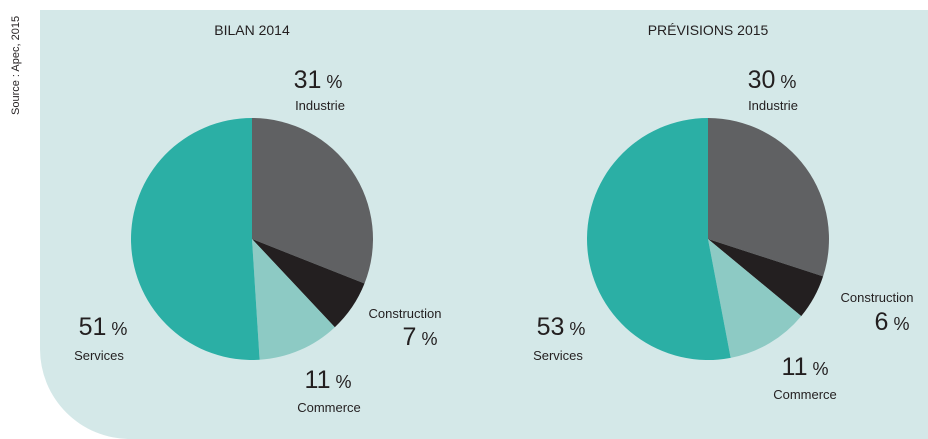  What do you see at coordinates (551, 327) in the screenshot?
I see `value-number: 53` at bounding box center [551, 327].